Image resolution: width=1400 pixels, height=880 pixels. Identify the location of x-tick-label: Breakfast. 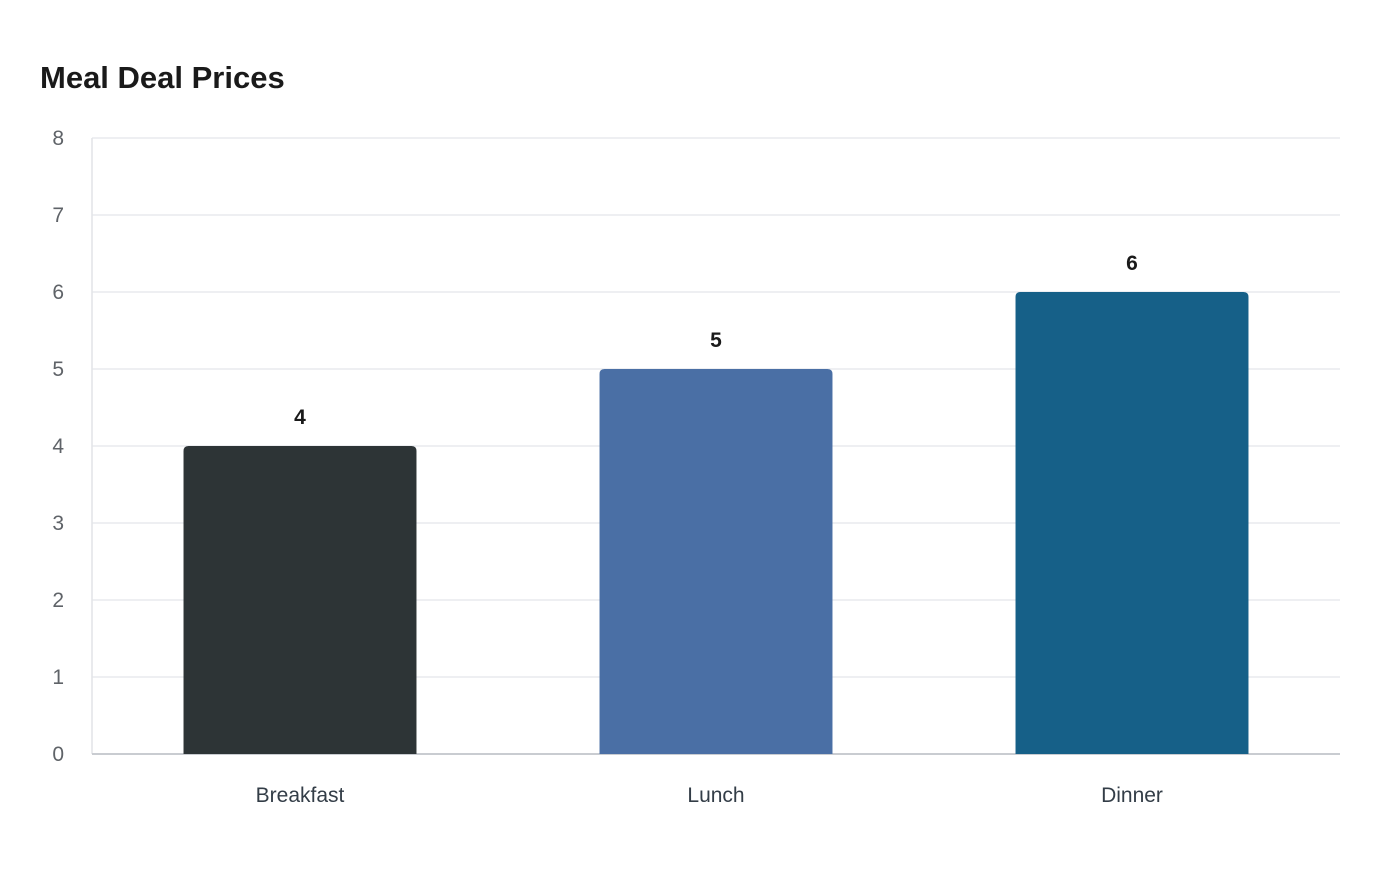
(300, 795).